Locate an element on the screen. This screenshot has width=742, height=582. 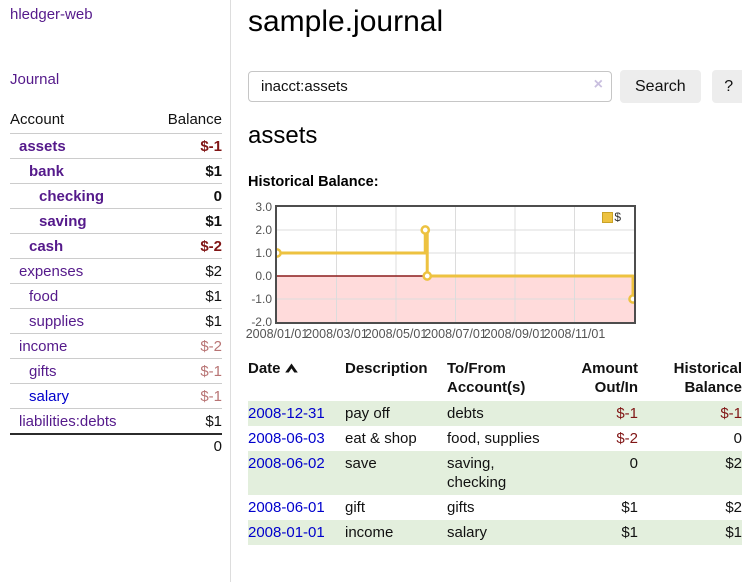
transaction-description: gift is located at coordinates (355, 507).